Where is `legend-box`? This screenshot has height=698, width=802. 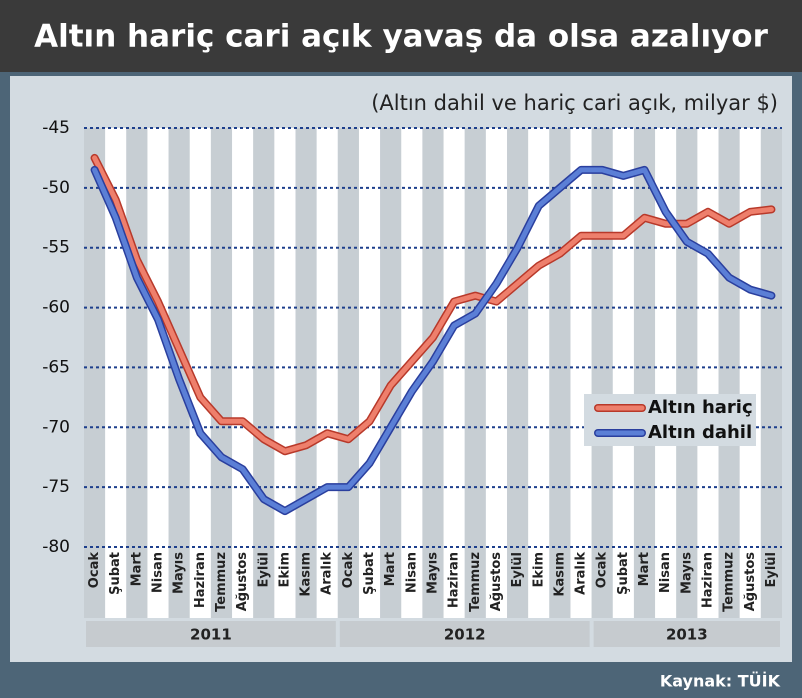 legend-box is located at coordinates (670, 420).